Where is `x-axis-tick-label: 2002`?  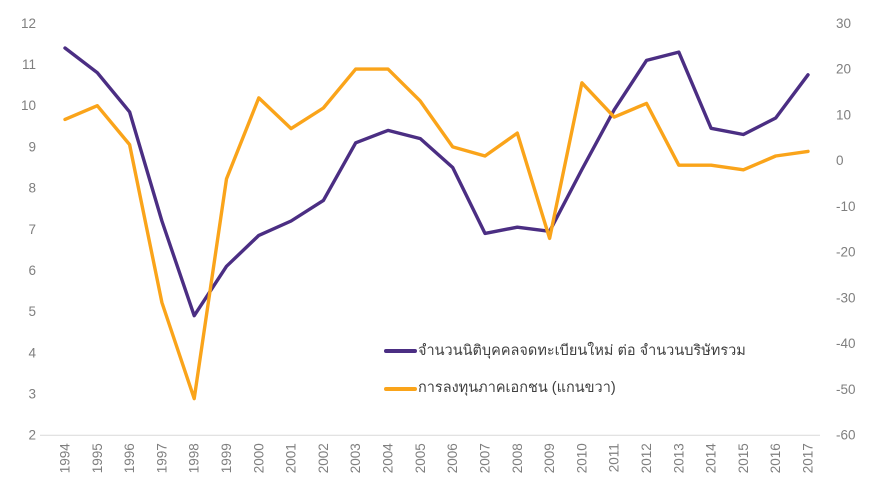
x-axis-tick-label: 2002 is located at coordinates (323, 458).